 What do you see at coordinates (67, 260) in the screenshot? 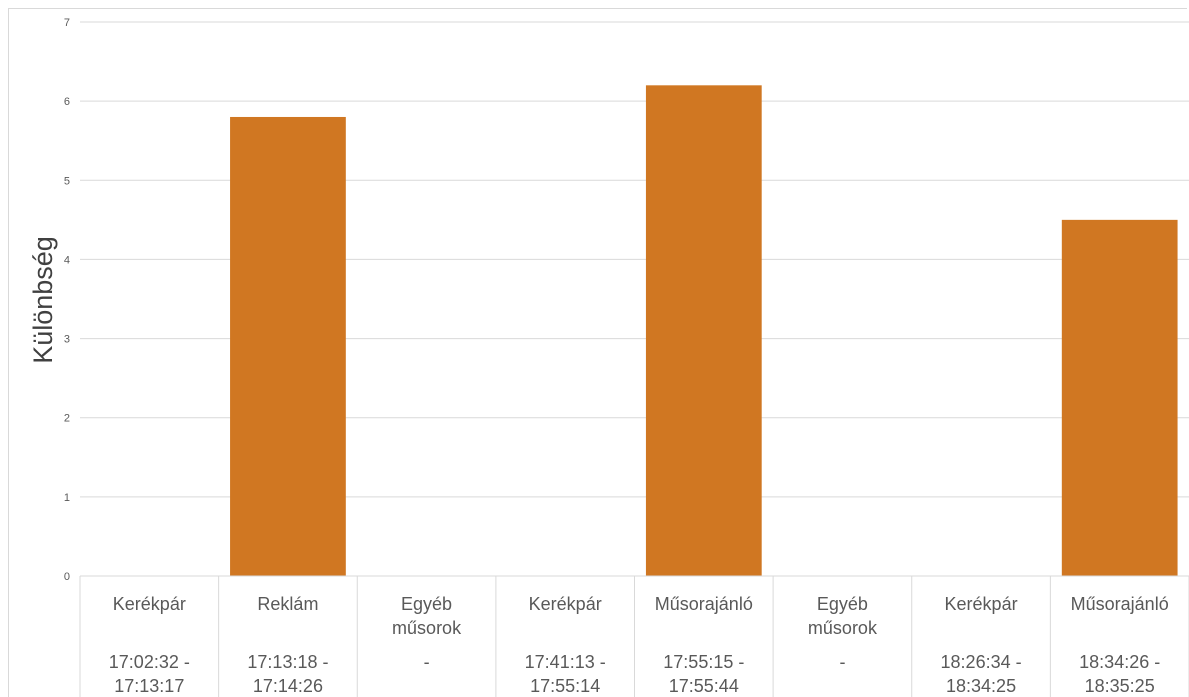
I see `y-tick-label: 4` at bounding box center [67, 260].